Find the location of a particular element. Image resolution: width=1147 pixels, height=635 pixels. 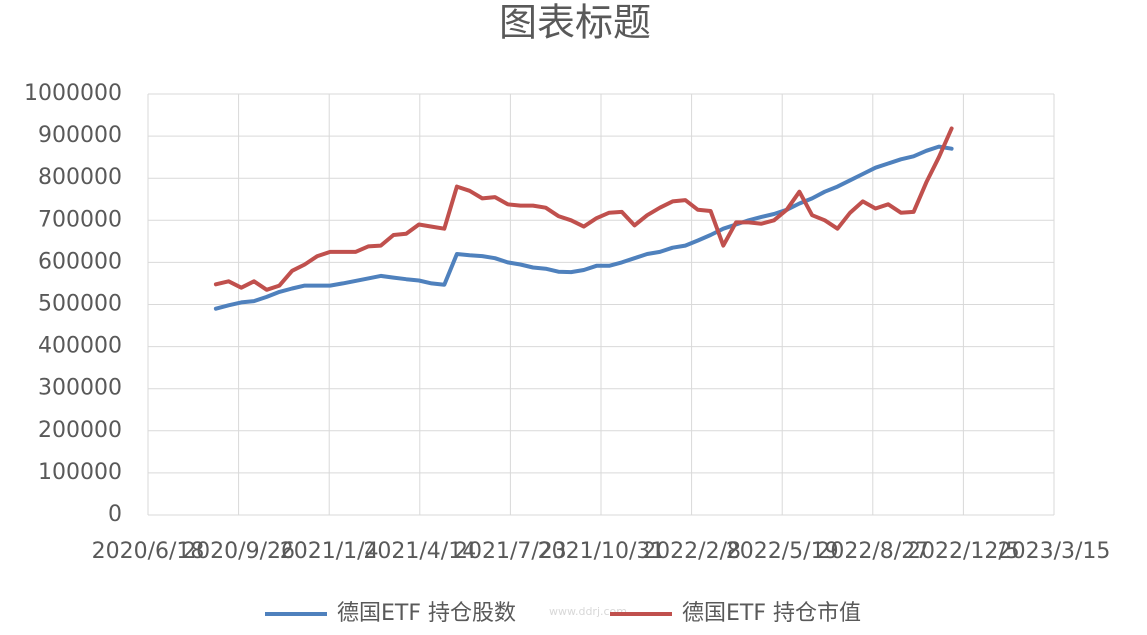

legend-label: 德国ETF 持仓市值 is located at coordinates (771, 613).